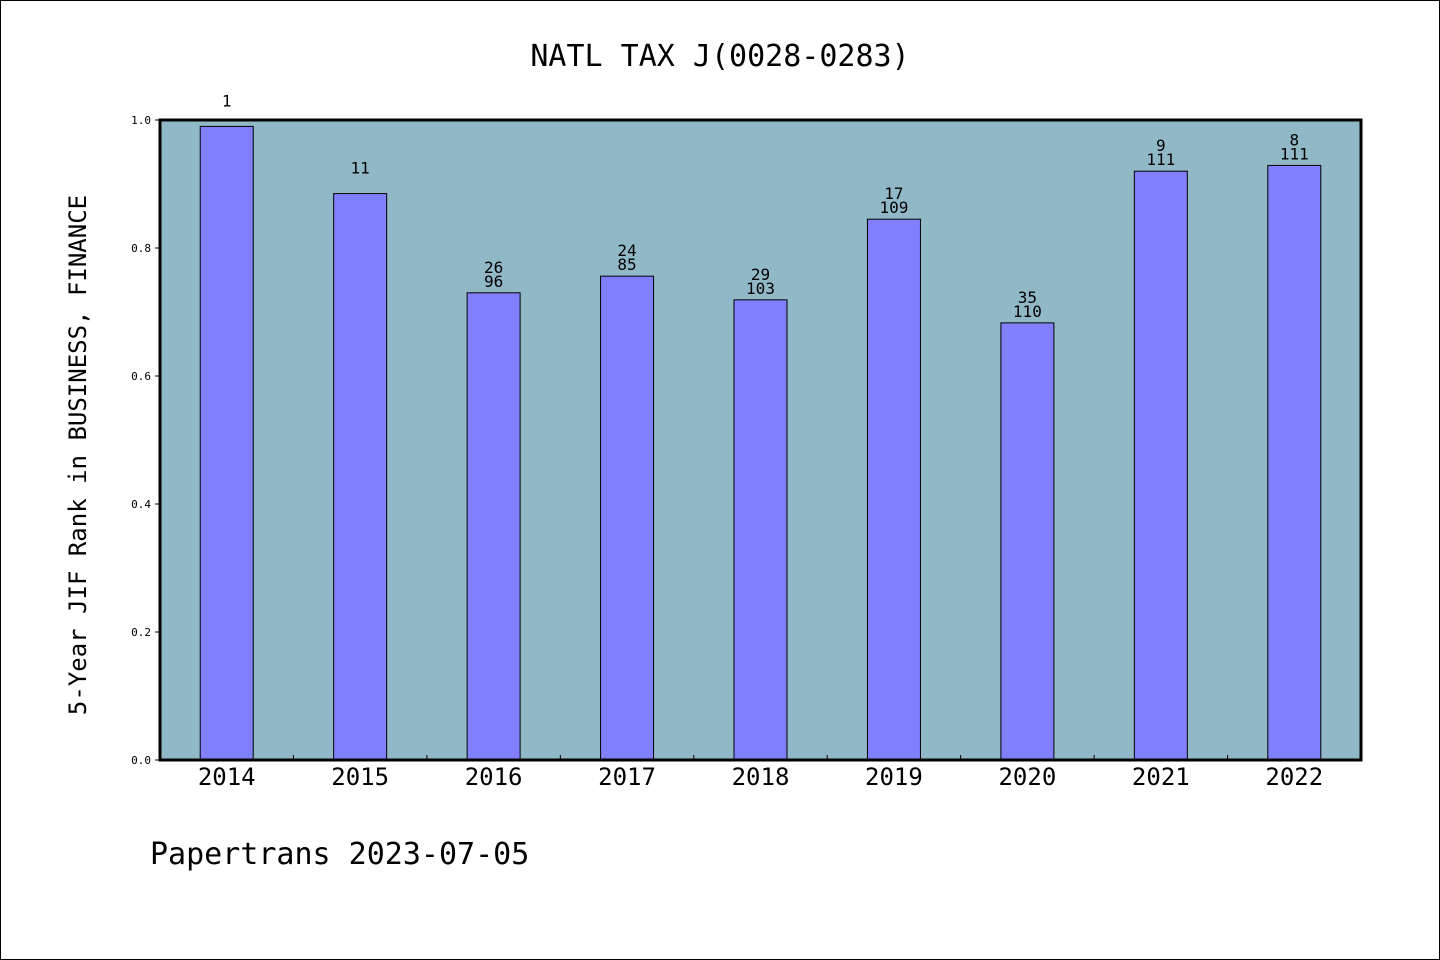 The width and height of the screenshot is (1440, 960). Describe the element at coordinates (626, 264) in the screenshot. I see `bar-total-label: 85` at that location.